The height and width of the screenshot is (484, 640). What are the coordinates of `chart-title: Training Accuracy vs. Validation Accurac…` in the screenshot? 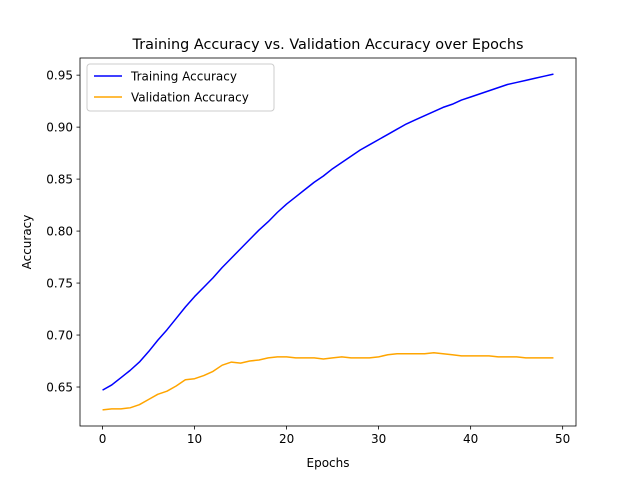 It's located at (328, 45).